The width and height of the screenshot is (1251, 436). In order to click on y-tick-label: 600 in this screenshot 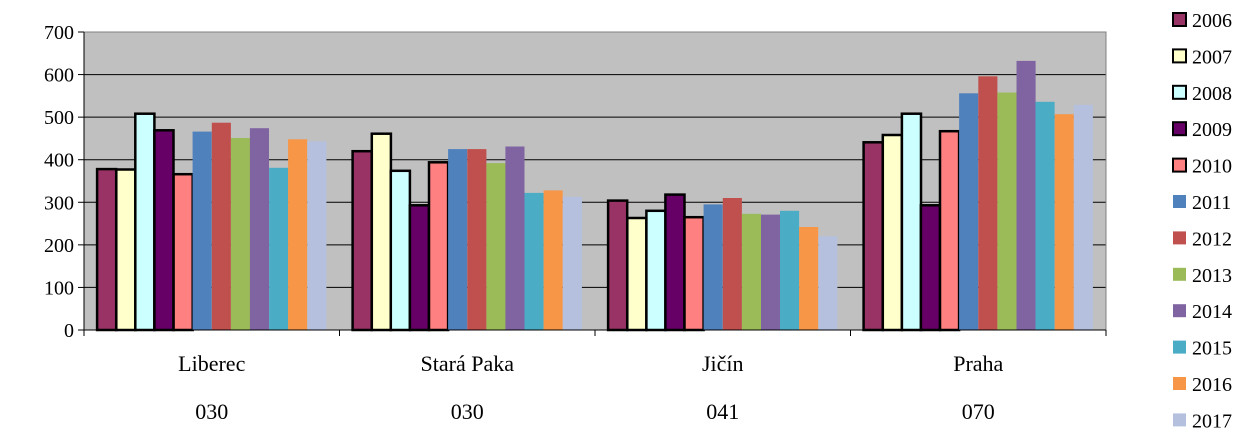, I will do `click(59, 76)`.